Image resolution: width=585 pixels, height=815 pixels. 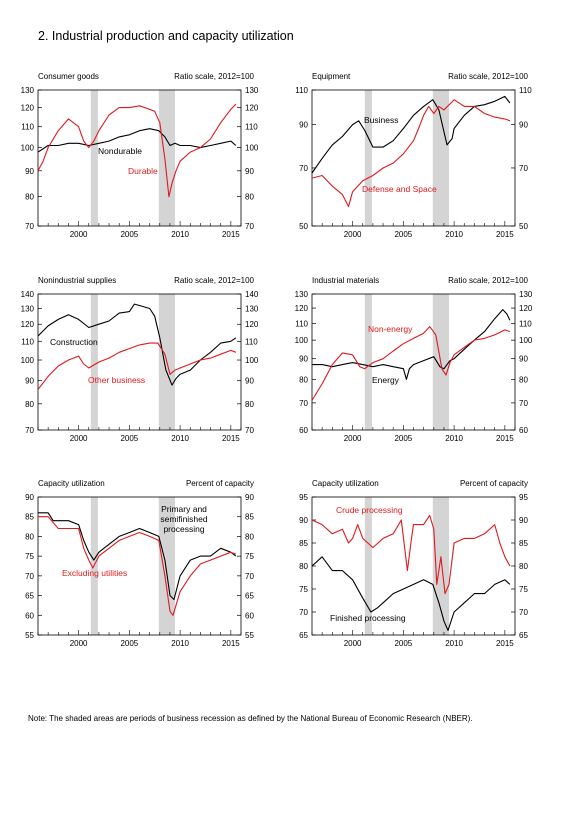 What do you see at coordinates (249, 635) in the screenshot?
I see `y-tick-label-right: 55` at bounding box center [249, 635].